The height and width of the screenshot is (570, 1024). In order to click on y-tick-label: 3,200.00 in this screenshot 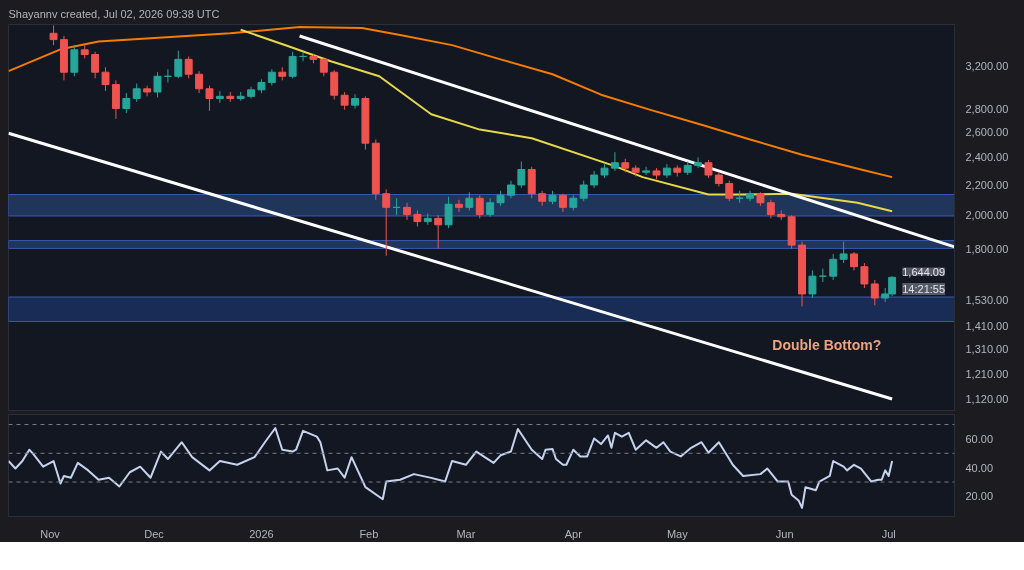, I will do `click(987, 66)`.